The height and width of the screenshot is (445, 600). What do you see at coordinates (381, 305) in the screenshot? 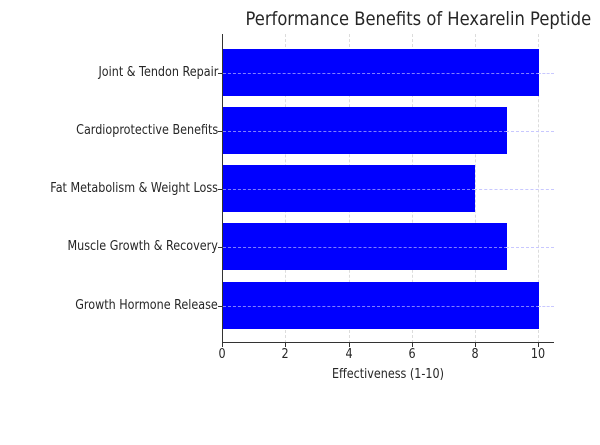
I see `bar-growth-hormone-release` at bounding box center [381, 305].